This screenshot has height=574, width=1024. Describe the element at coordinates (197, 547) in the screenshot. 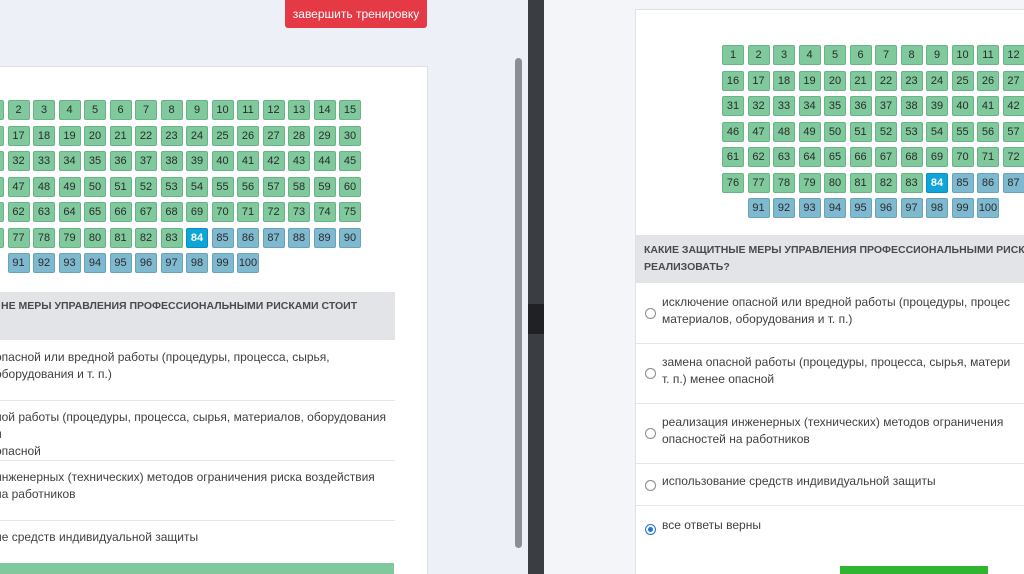

I see `answer-option-left-4: ие средств индивидуальной защиты` at that location.